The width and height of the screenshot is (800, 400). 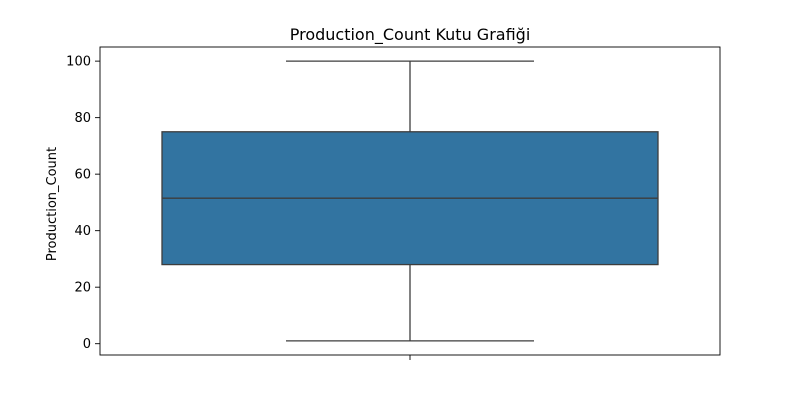 What do you see at coordinates (52, 204) in the screenshot?
I see `y-axis-label: Production_Count` at bounding box center [52, 204].